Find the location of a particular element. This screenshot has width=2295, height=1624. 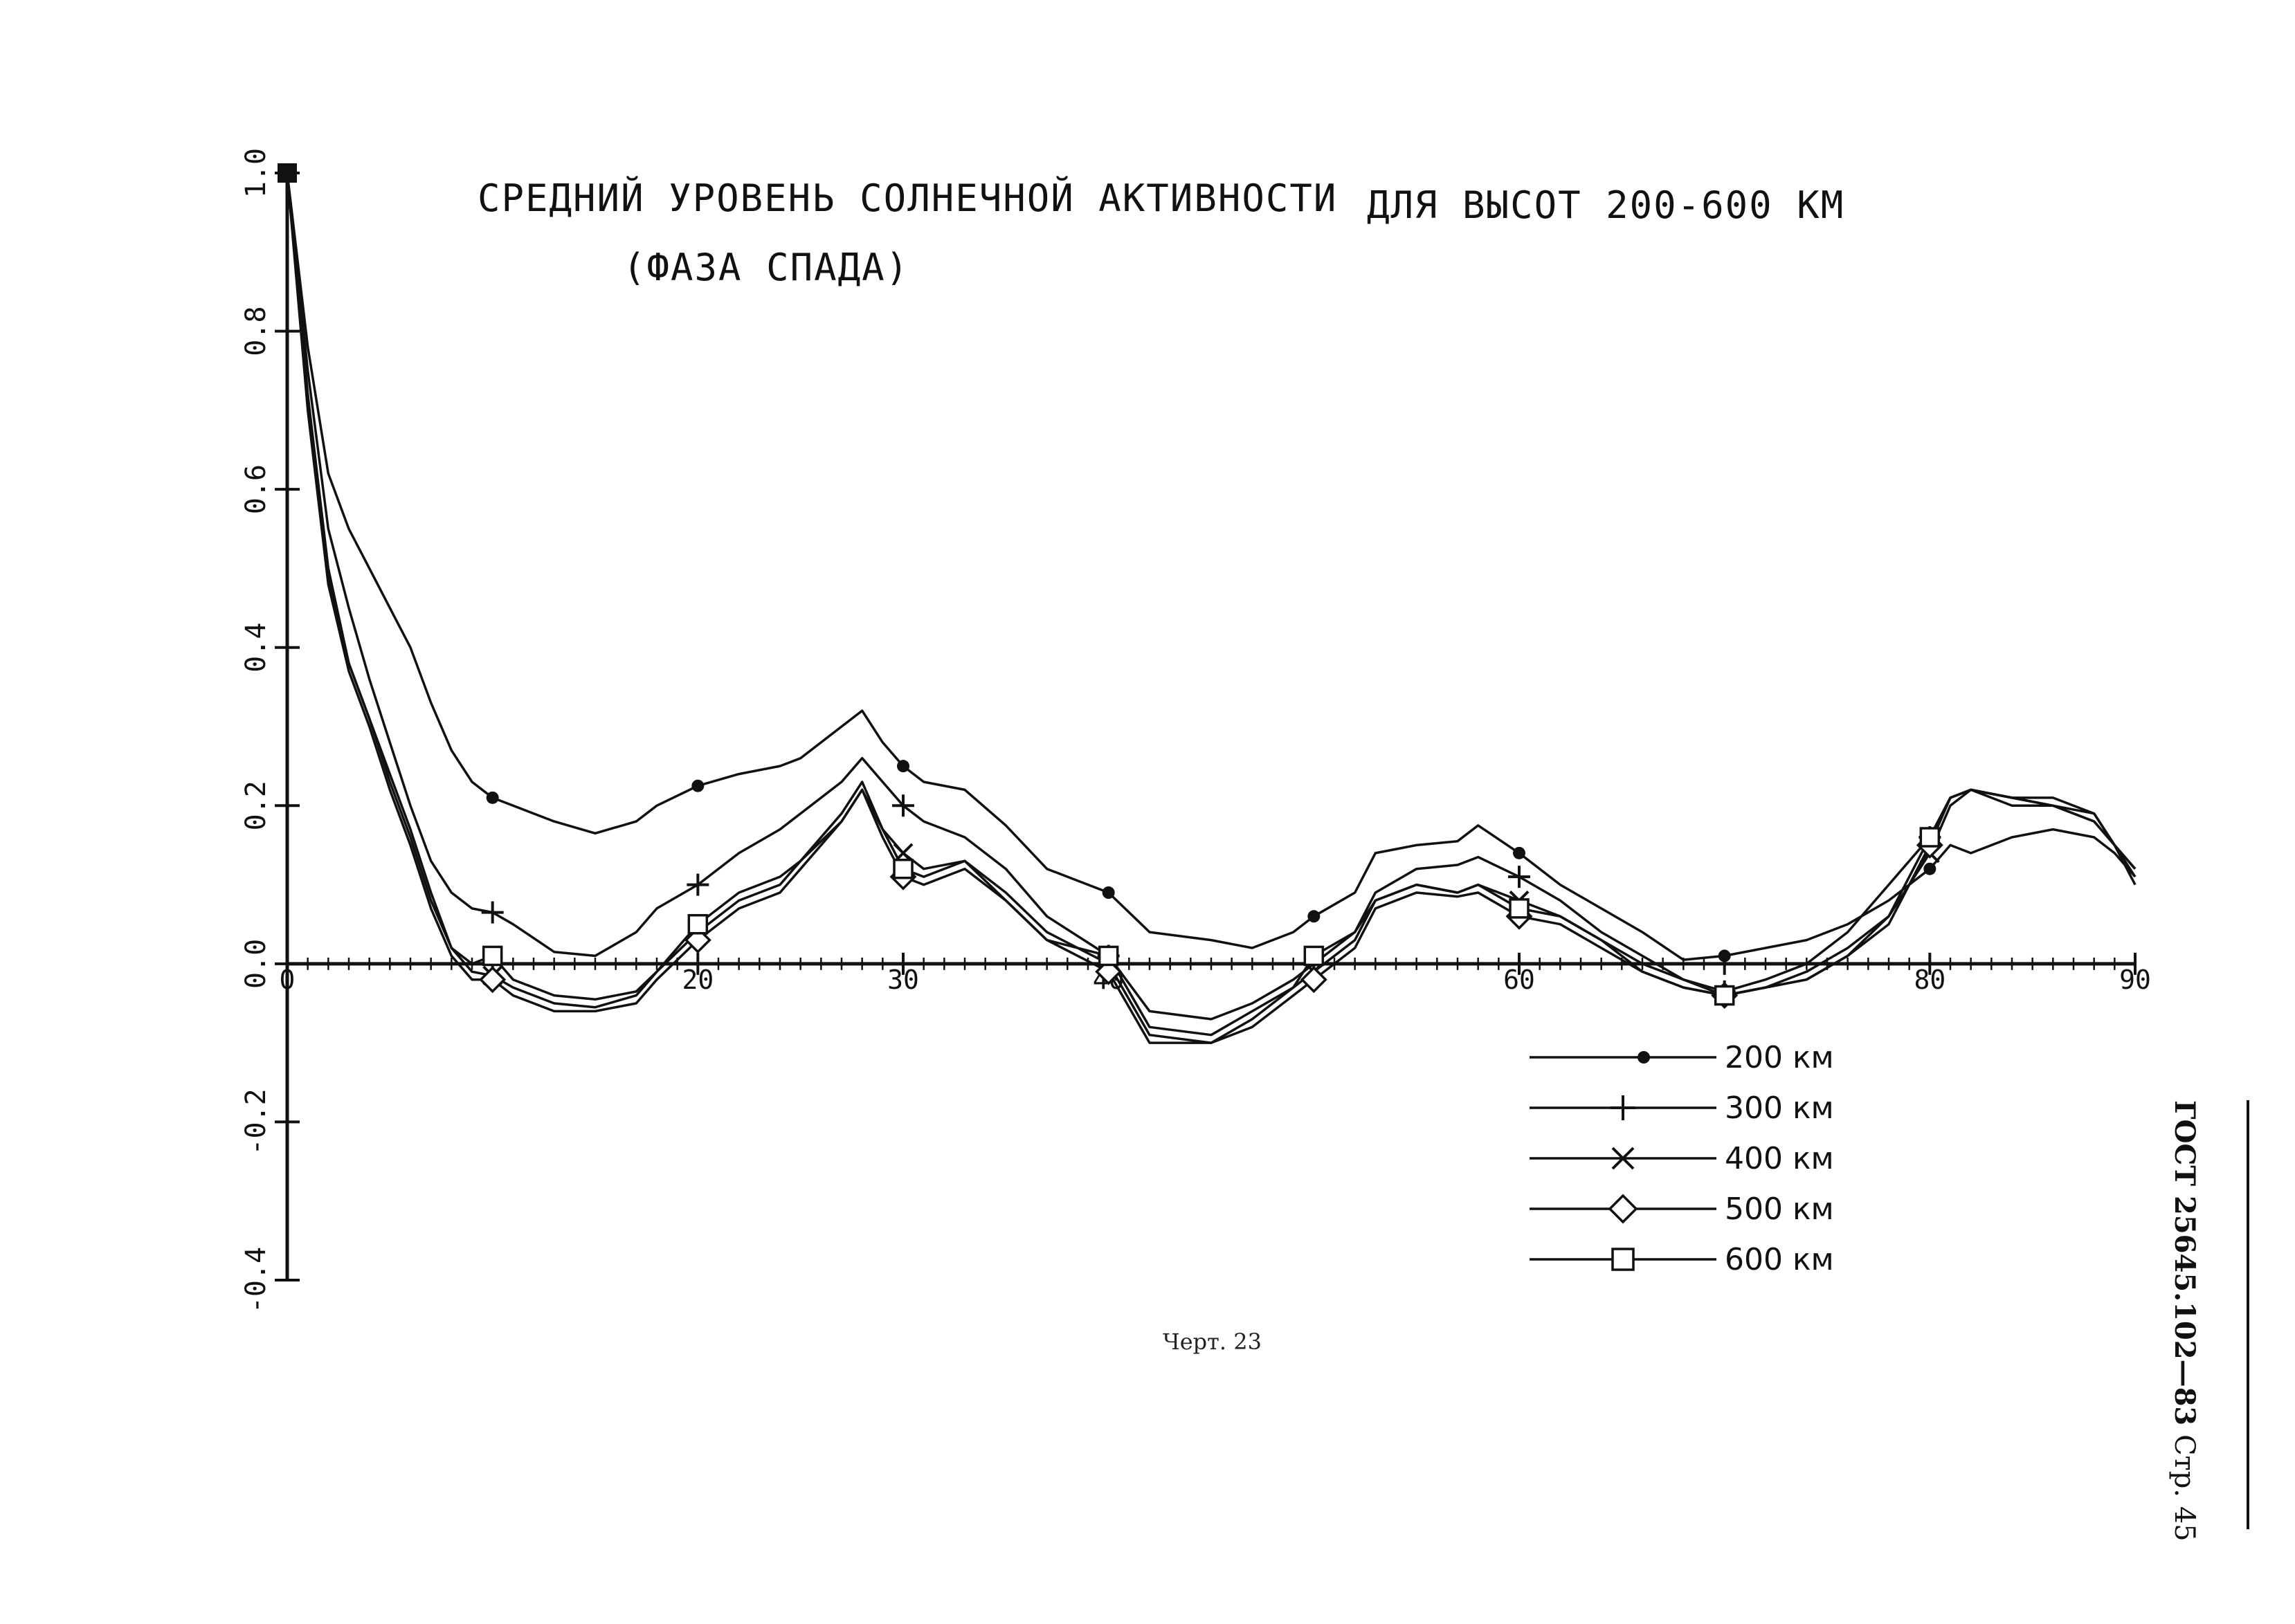

legend-label: 300 км is located at coordinates (1779, 1108).